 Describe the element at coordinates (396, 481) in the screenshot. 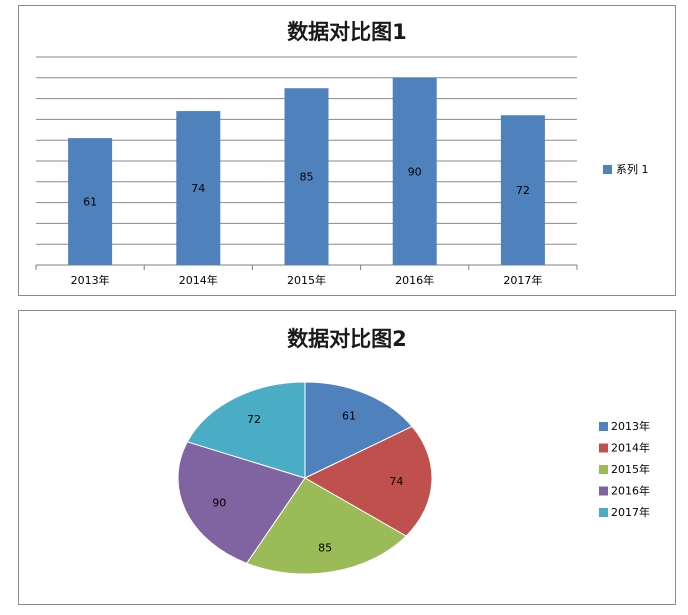

I see `pie-data-label: 74` at that location.